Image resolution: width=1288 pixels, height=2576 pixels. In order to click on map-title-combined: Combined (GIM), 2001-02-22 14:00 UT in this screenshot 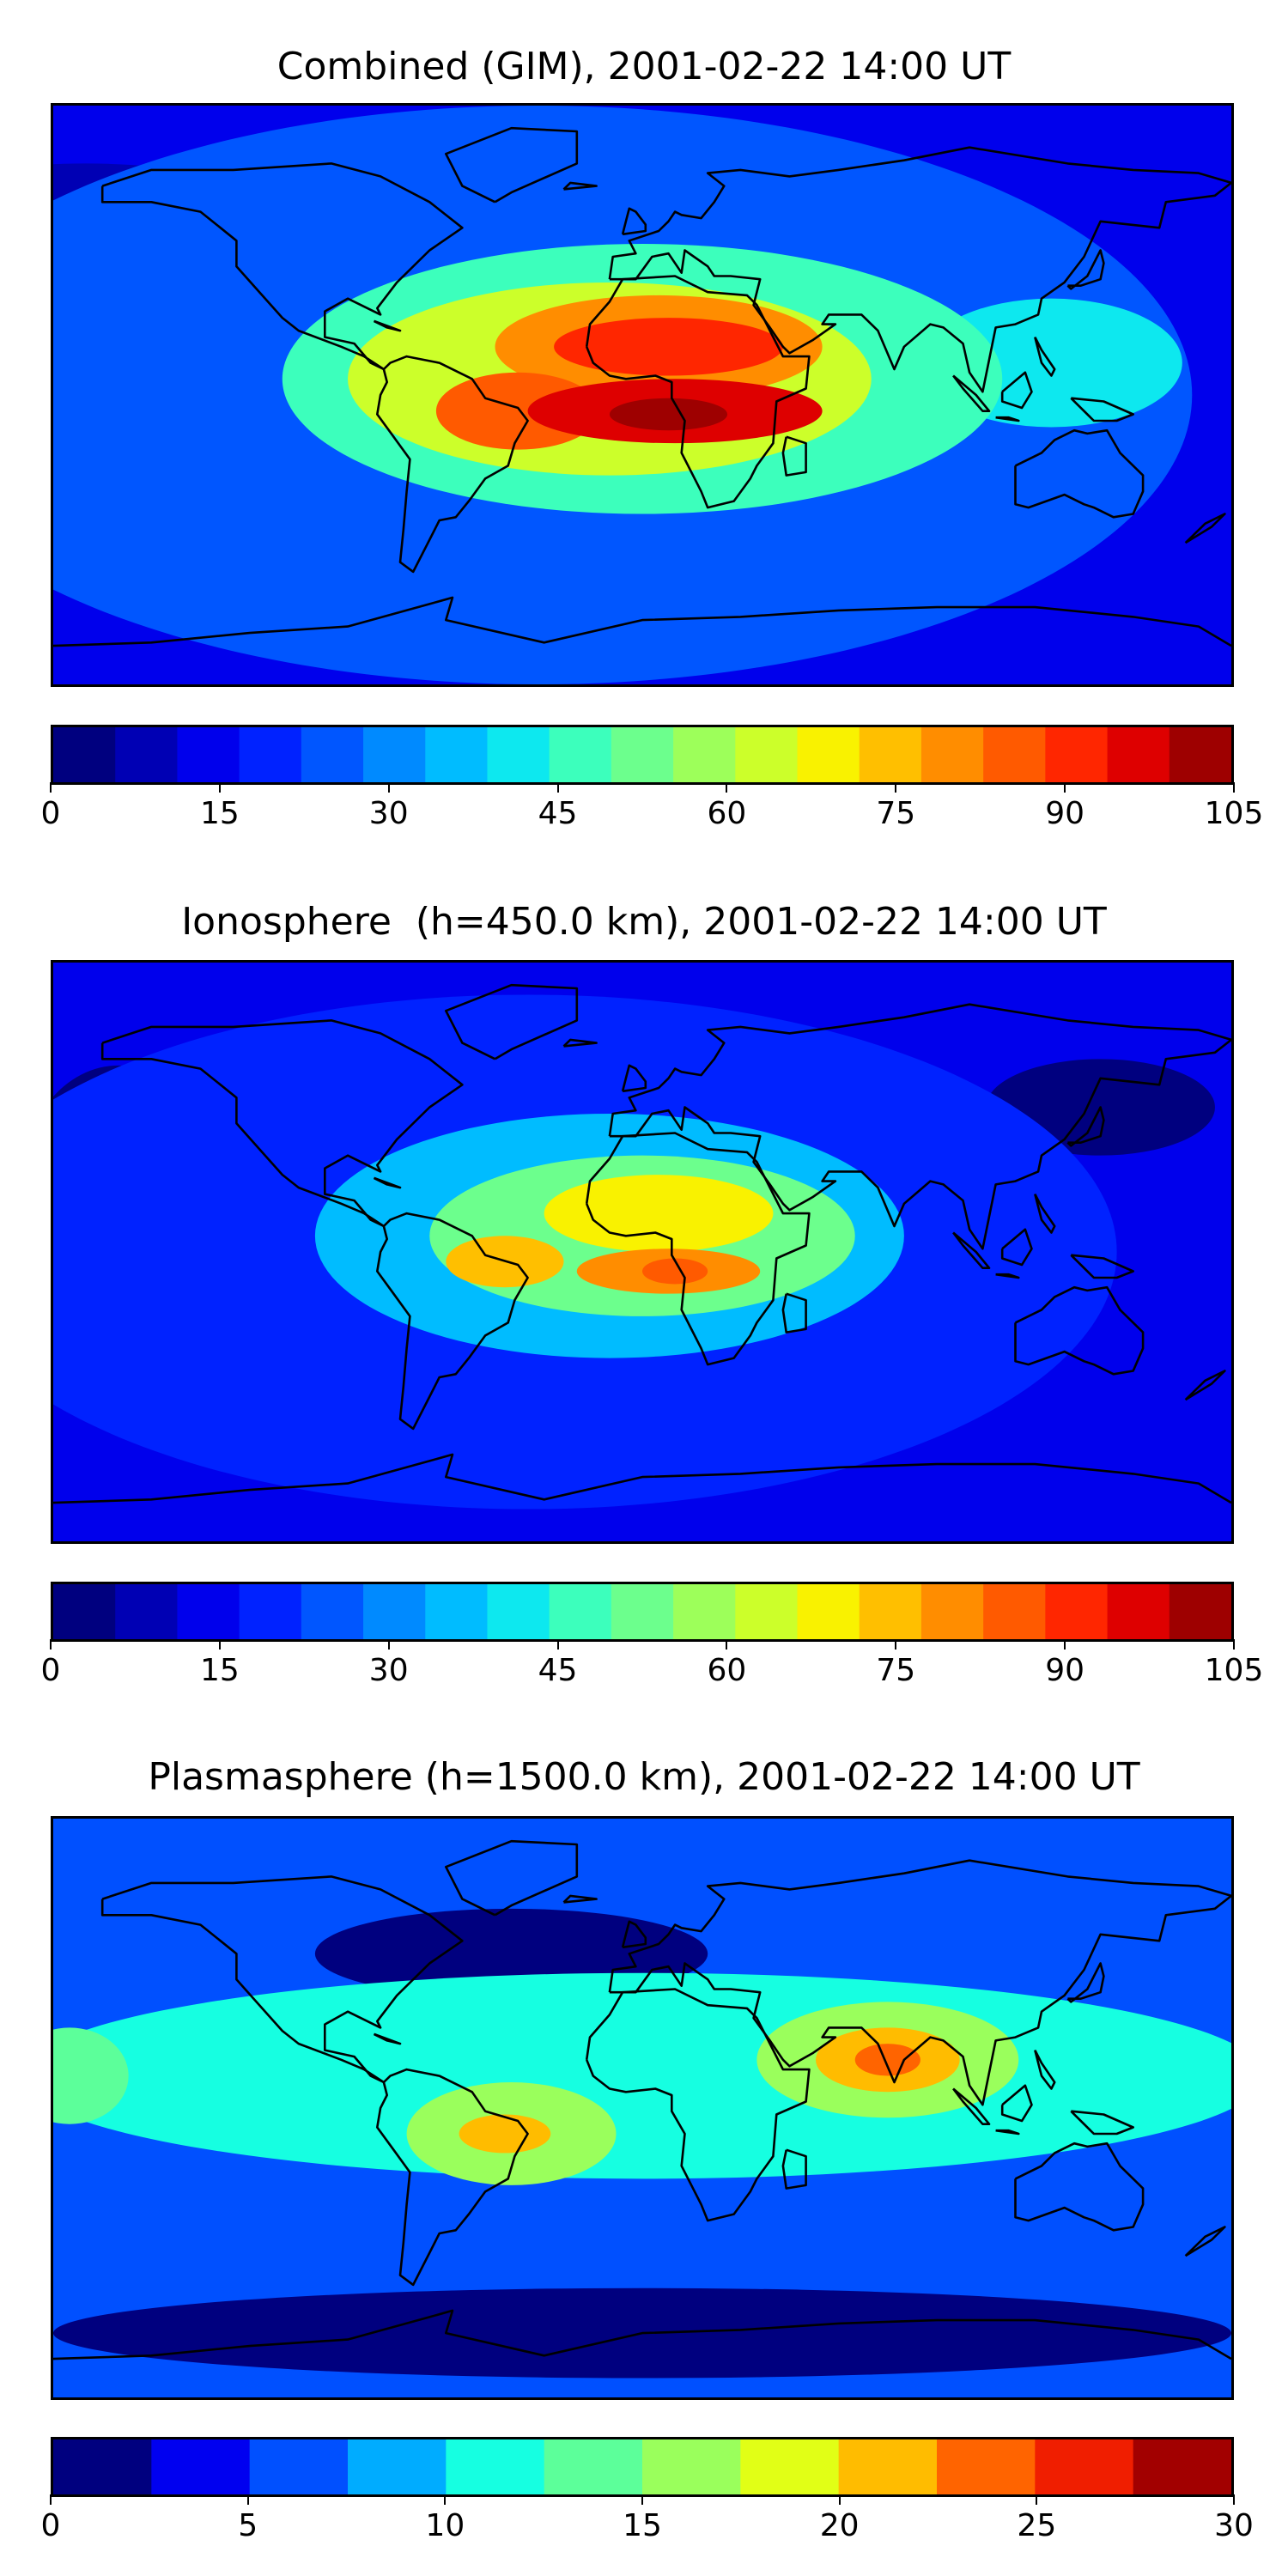, I will do `click(644, 66)`.